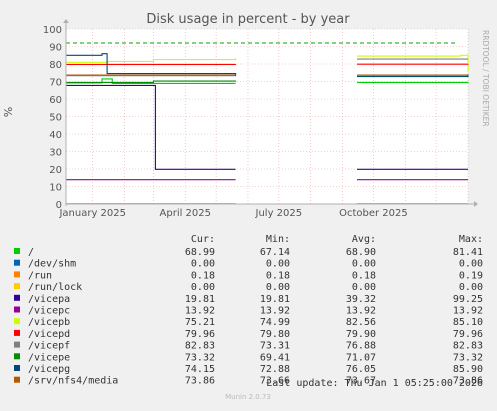 The height and width of the screenshot is (411, 497). I want to click on y-tick-label: 80, so click(55, 65).